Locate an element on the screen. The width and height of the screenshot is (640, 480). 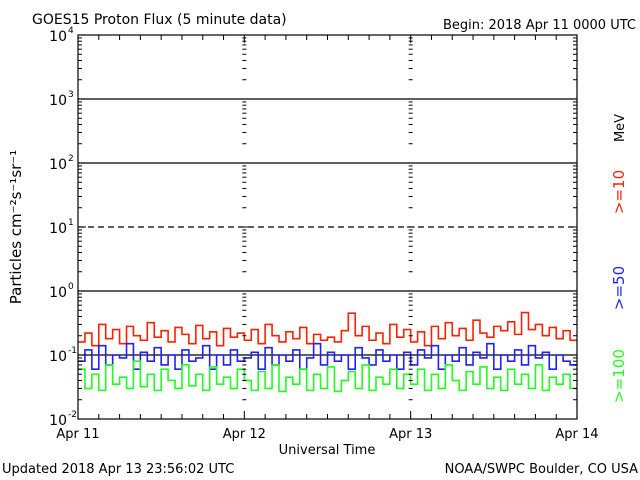
y-tick-exponent: 2 is located at coordinates (71, 159).